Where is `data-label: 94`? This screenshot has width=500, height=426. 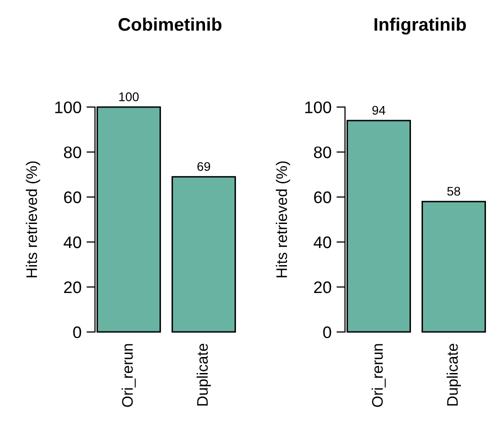
data-label: 94 is located at coordinates (379, 110).